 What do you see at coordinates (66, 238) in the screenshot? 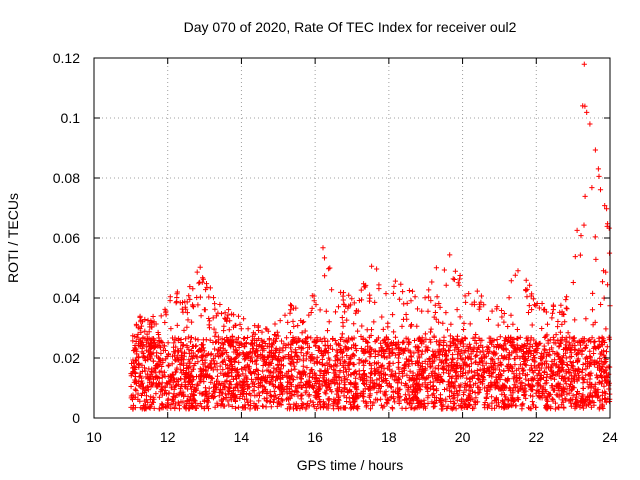
I see `y-tick-label: 0.06` at bounding box center [66, 238].